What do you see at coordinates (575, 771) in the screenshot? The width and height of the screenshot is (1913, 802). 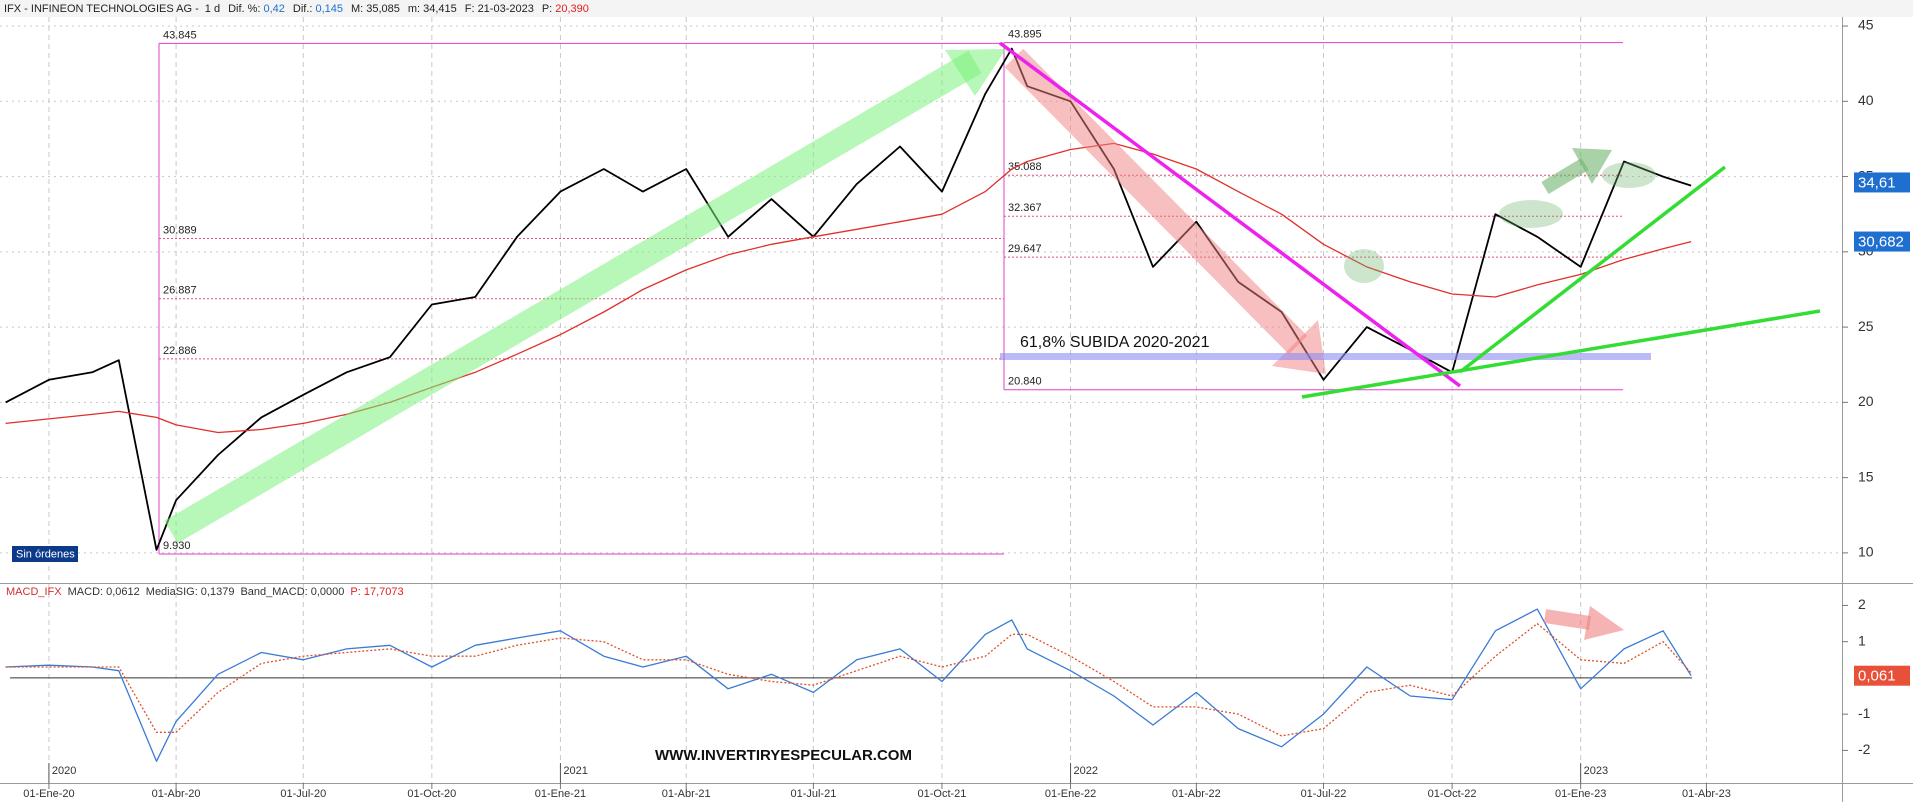 I see `year-label: 2021` at bounding box center [575, 771].